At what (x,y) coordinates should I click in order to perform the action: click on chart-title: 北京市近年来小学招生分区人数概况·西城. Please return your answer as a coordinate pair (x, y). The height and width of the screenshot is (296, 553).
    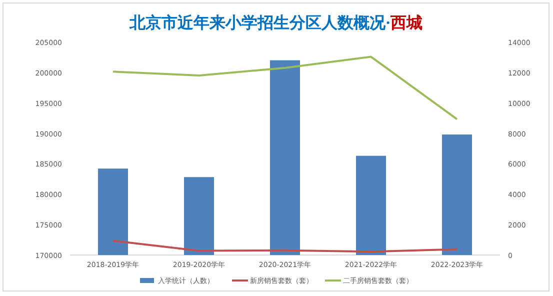
    Looking at the image, I should click on (275, 23).